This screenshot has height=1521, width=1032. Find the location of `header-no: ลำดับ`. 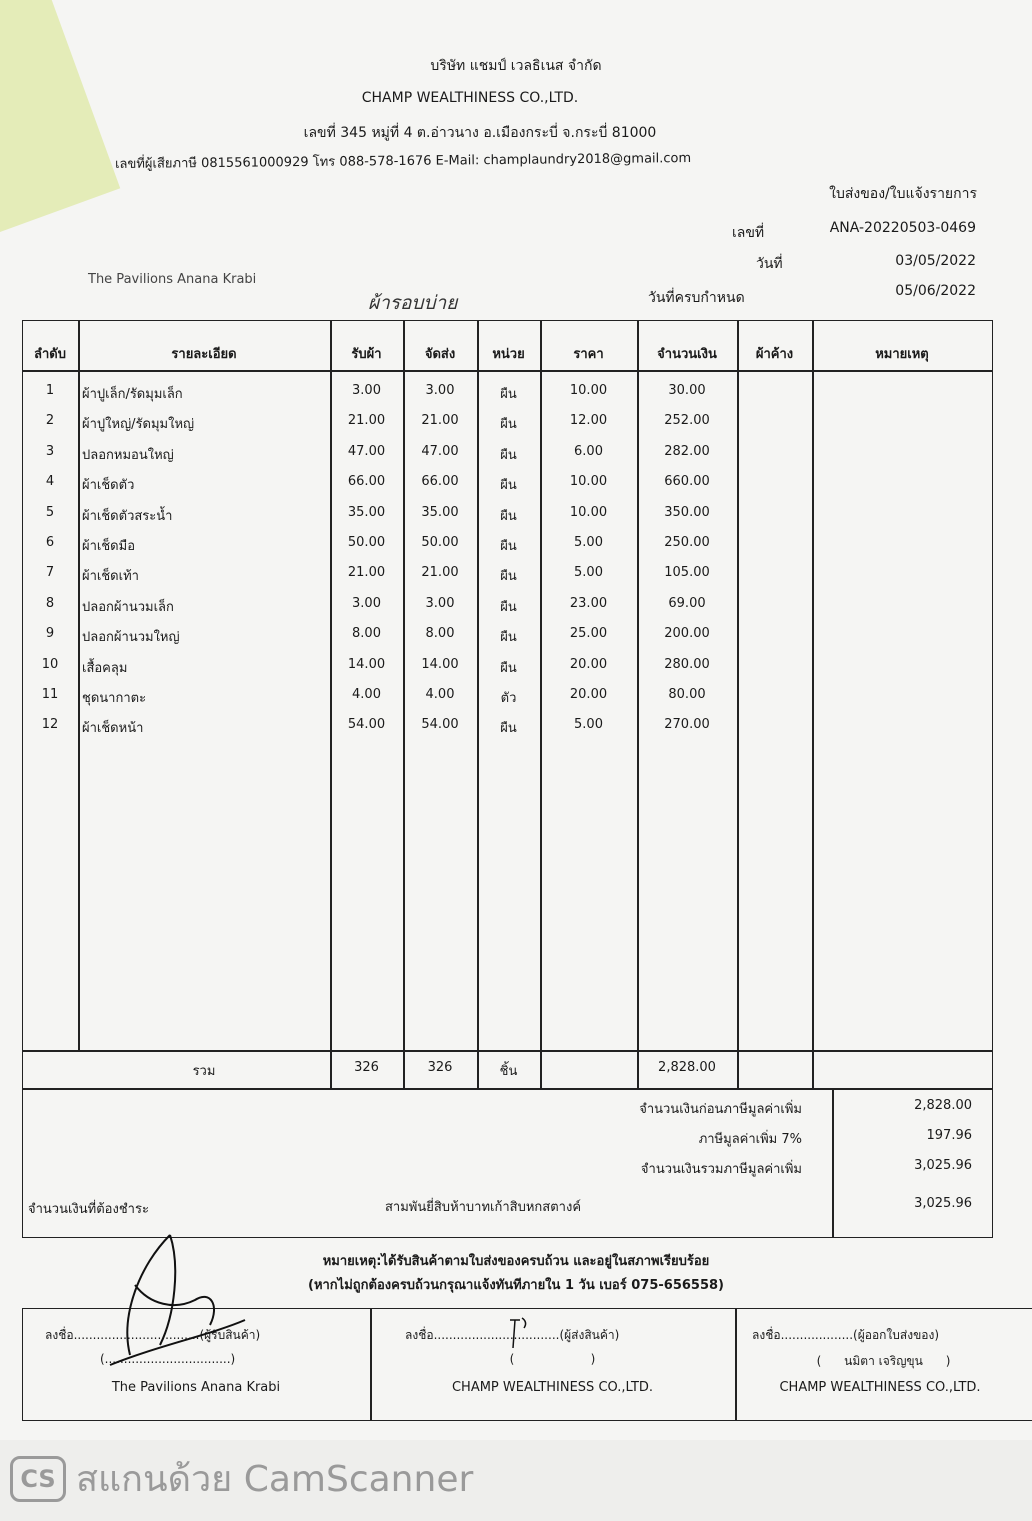

header-no: ลำดับ is located at coordinates (50, 354).